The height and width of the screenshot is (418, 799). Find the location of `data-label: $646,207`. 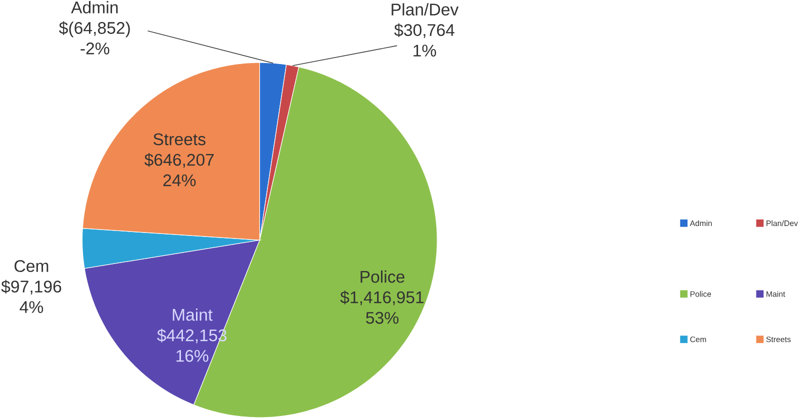

data-label: $646,207 is located at coordinates (179, 160).